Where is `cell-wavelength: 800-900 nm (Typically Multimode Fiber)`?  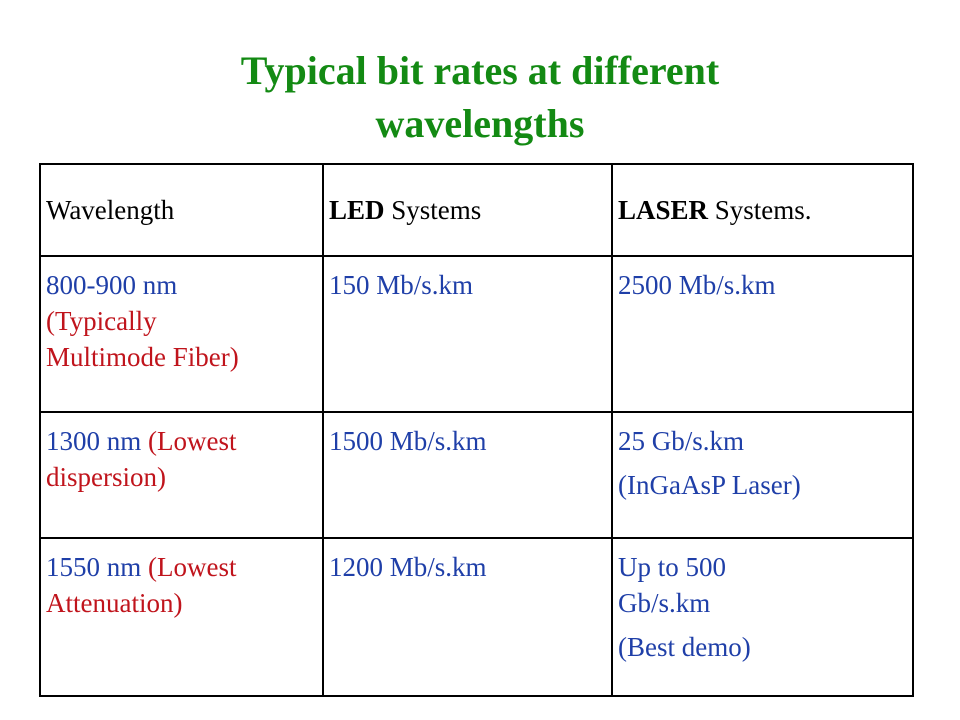 cell-wavelength: 800-900 nm (Typically Multimode Fiber) is located at coordinates (181, 334).